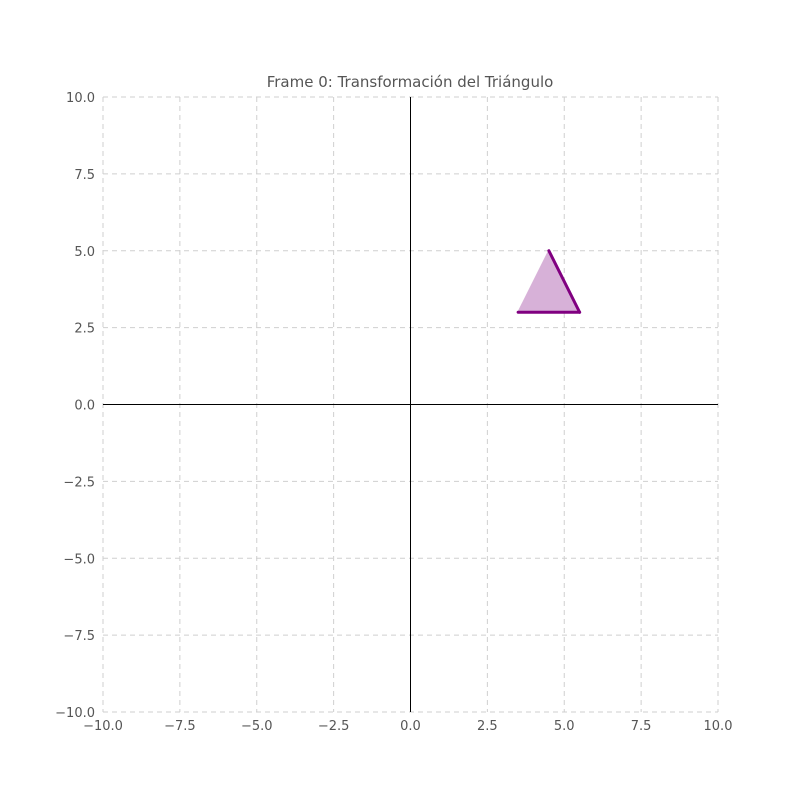 The width and height of the screenshot is (800, 800). What do you see at coordinates (84, 175) in the screenshot?
I see `y-tick-label: 7.5` at bounding box center [84, 175].